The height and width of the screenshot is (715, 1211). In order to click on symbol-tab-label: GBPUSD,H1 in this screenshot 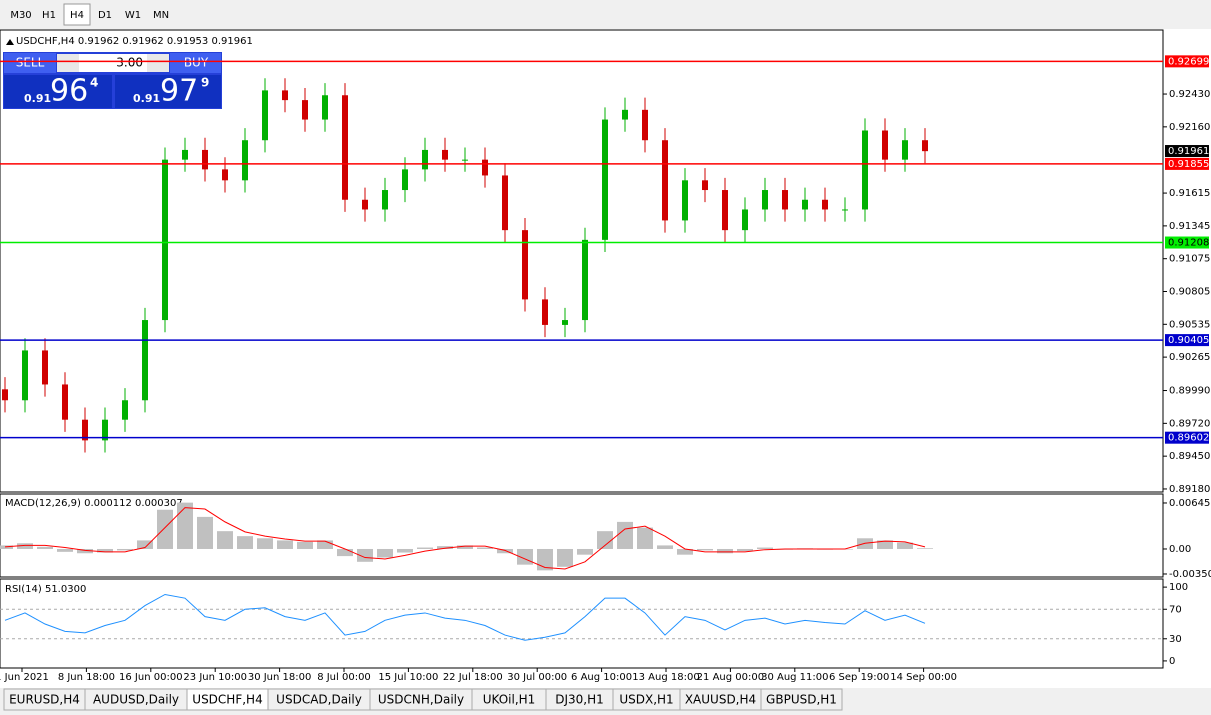, I will do `click(801, 700)`.